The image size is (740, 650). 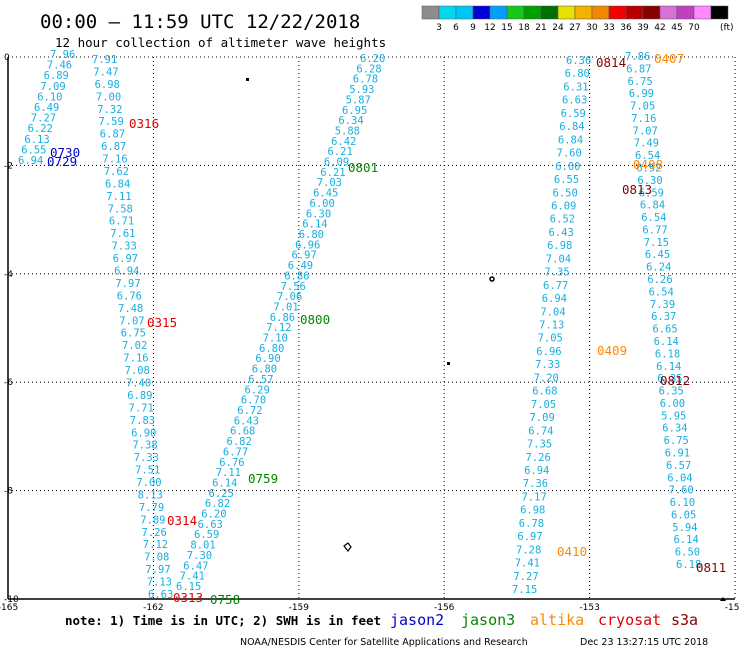 I want to click on wave-height-value: 6.86, so click(x=282, y=318).